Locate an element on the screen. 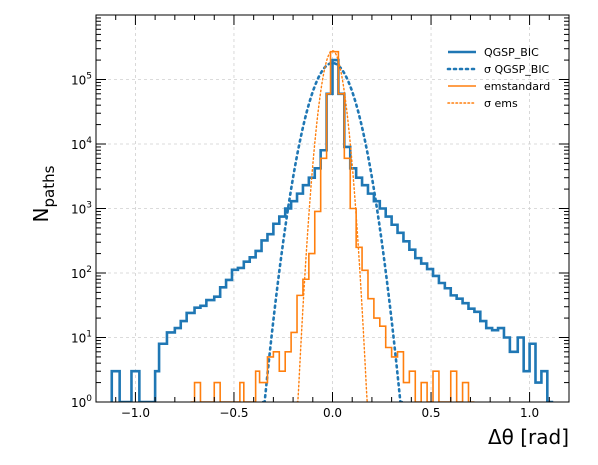 Image resolution: width=598 pixels, height=465 pixels. y-tick-label: 10² is located at coordinates (81, 273).